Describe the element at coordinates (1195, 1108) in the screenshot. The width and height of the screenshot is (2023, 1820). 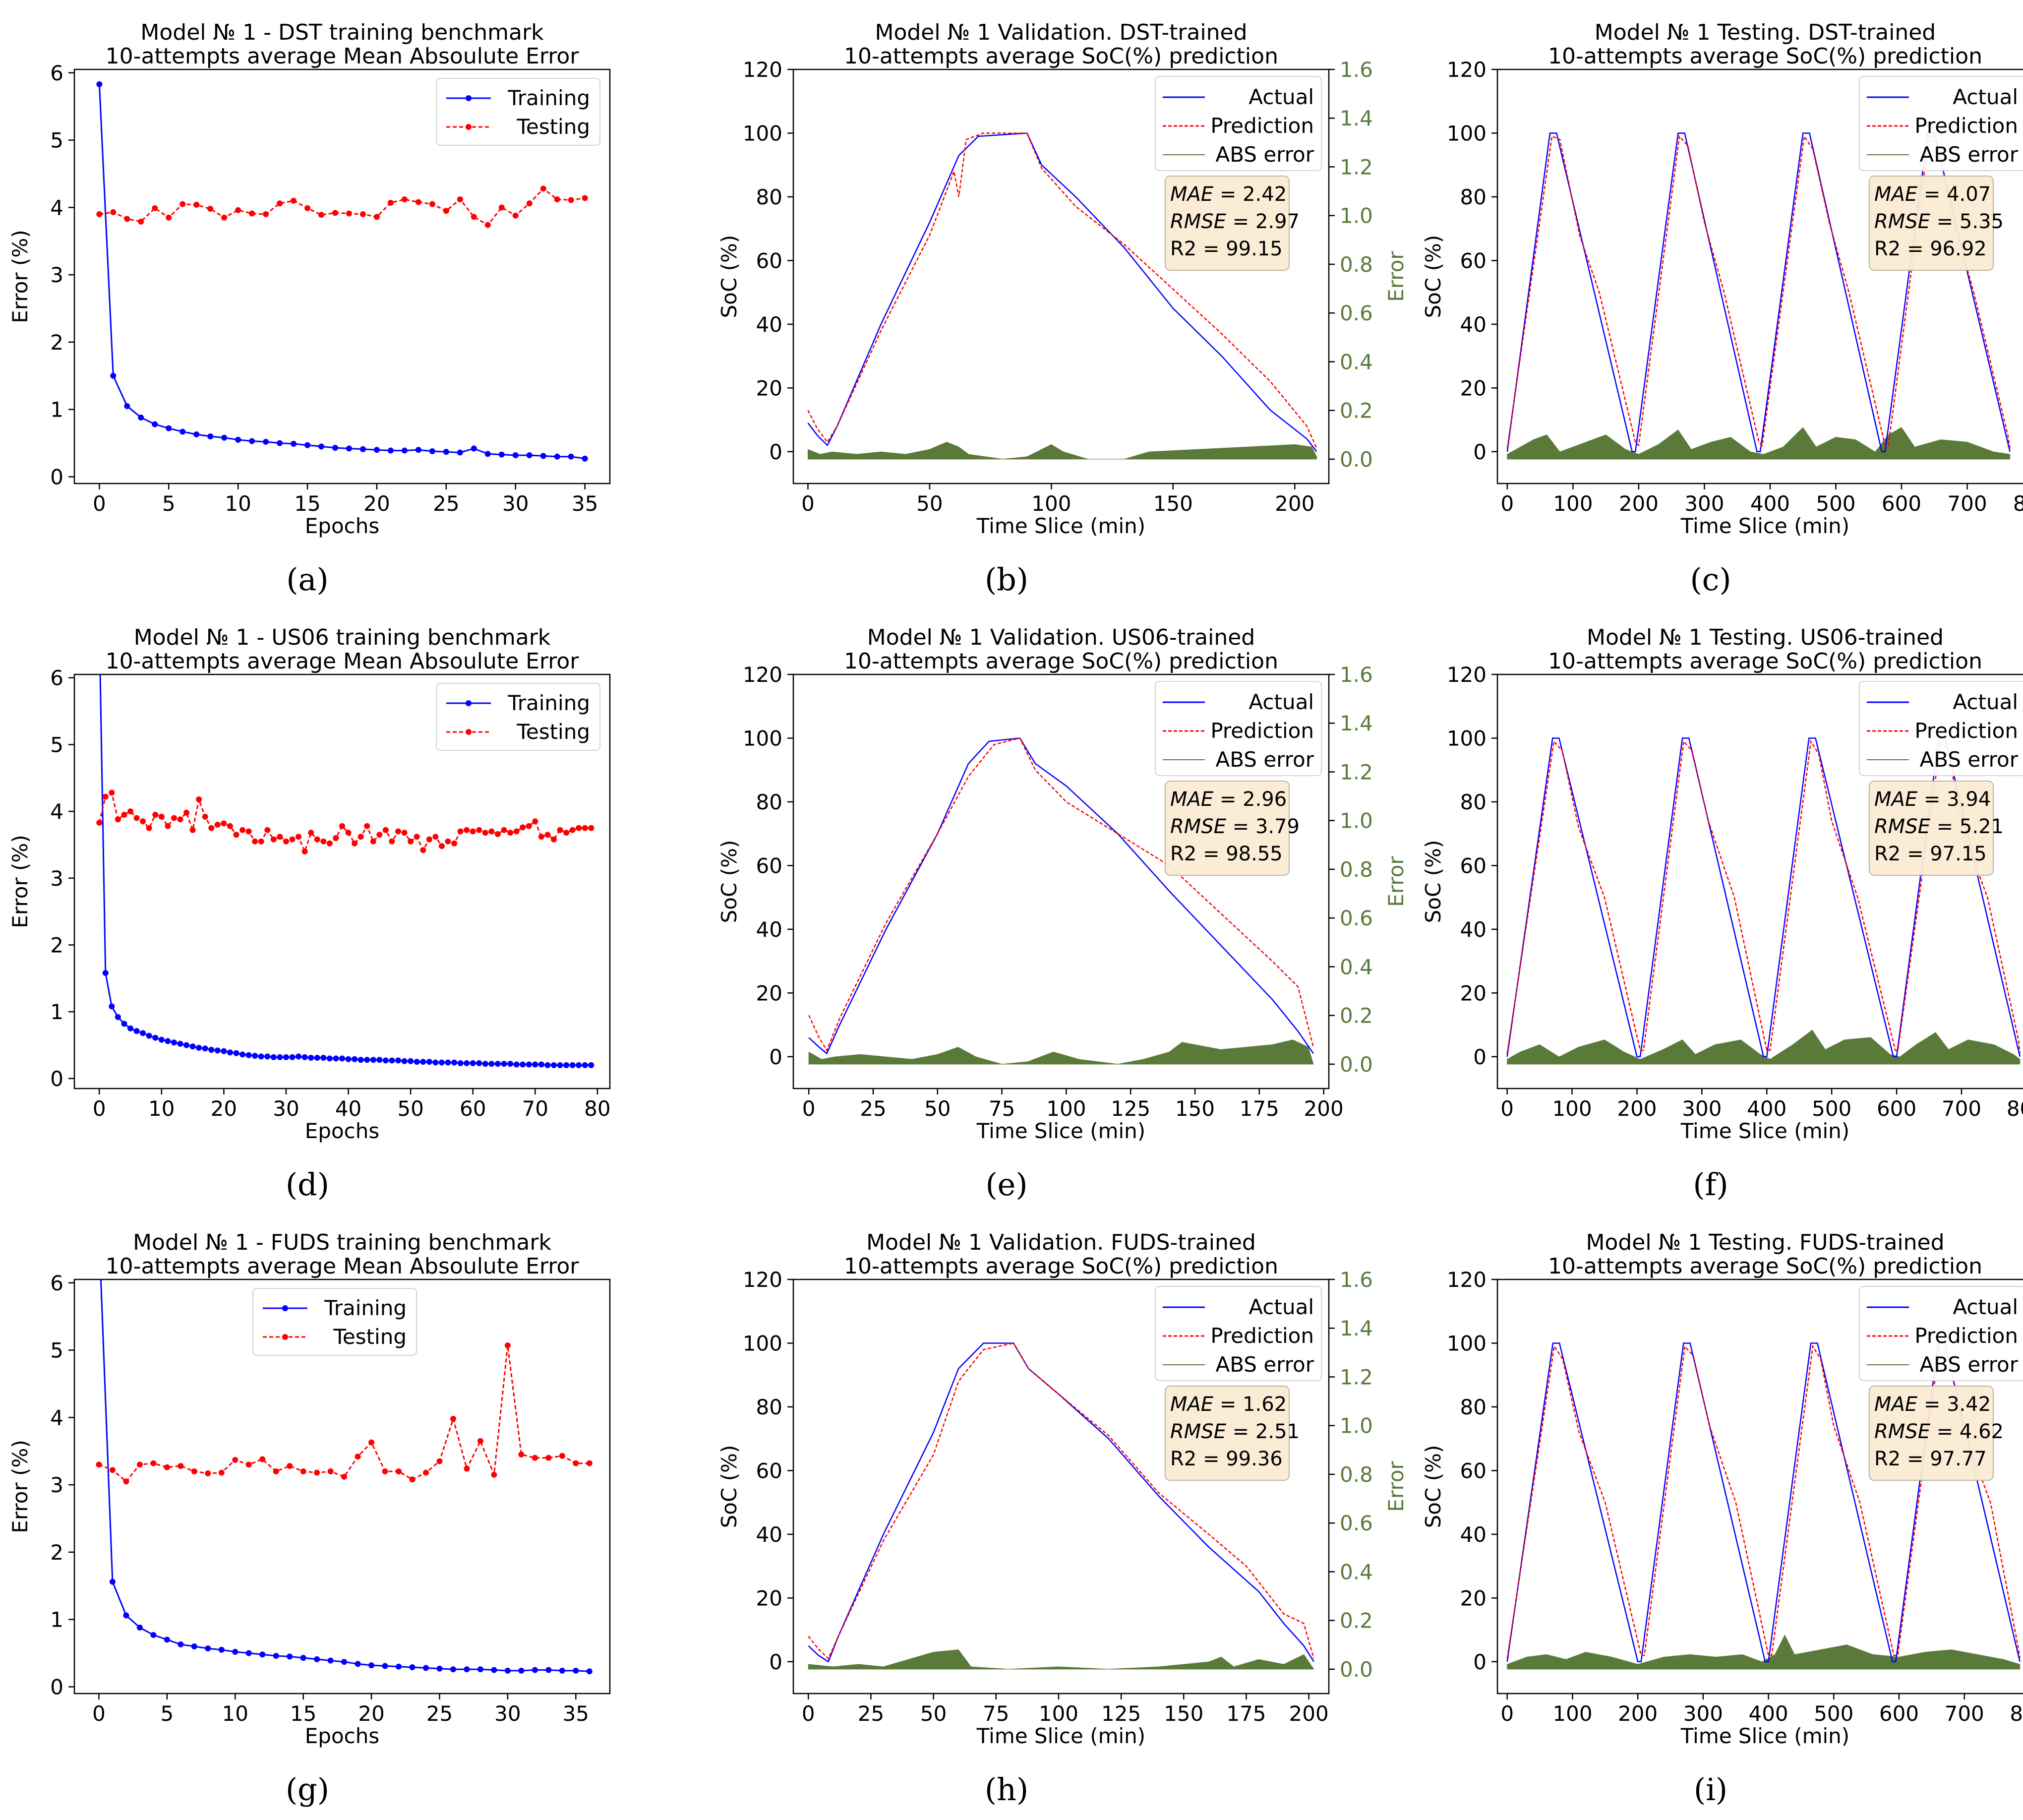
I see `x-tick-label: 150` at that location.